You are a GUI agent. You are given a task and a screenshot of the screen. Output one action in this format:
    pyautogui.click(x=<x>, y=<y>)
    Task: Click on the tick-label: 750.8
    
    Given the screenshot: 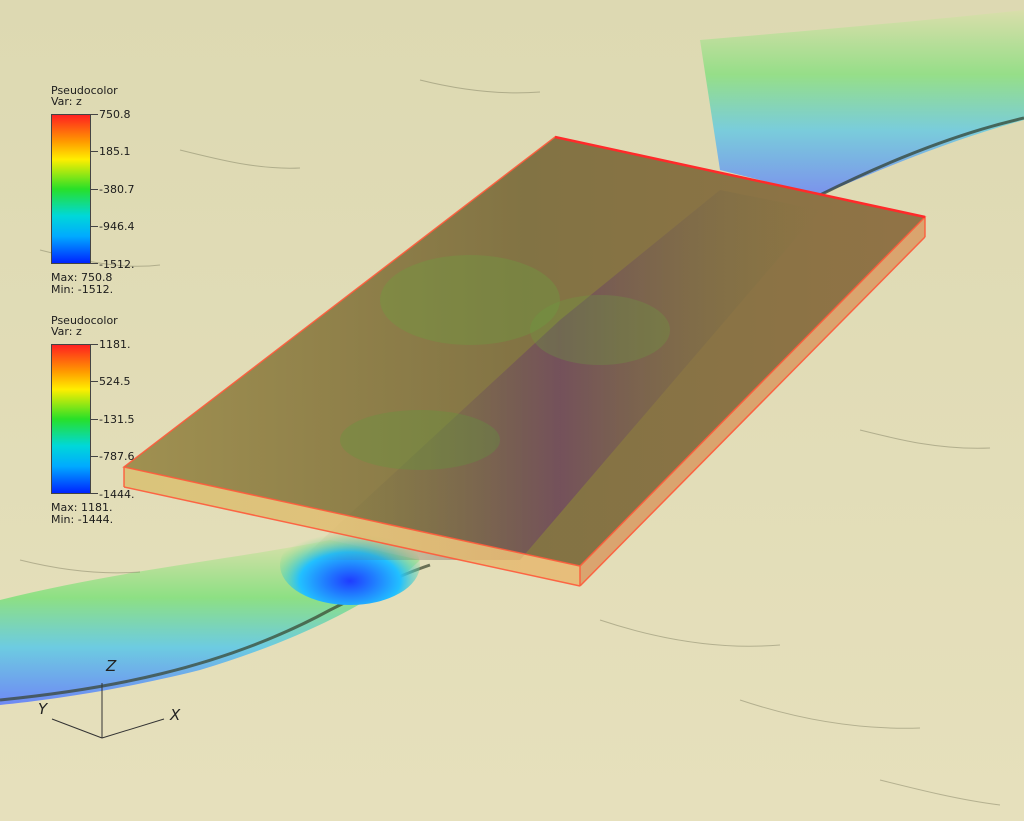 What is the action you would take?
    pyautogui.click(x=115, y=114)
    